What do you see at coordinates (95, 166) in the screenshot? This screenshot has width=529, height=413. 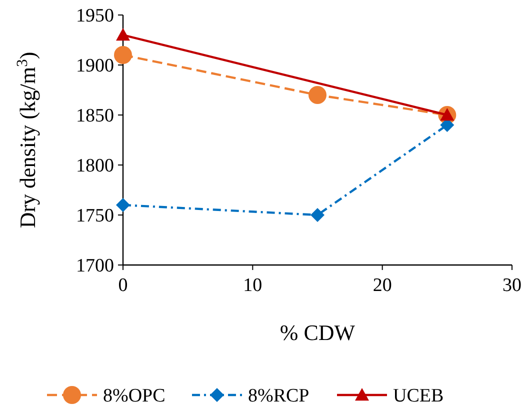 I see `y-tick-label: 1800` at bounding box center [95, 166].